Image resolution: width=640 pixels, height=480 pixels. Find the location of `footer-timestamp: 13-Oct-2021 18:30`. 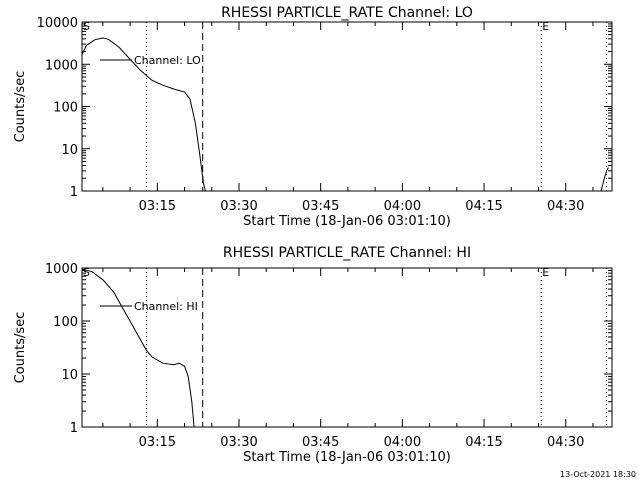

footer-timestamp: 13-Oct-2021 18:30 is located at coordinates (598, 474).